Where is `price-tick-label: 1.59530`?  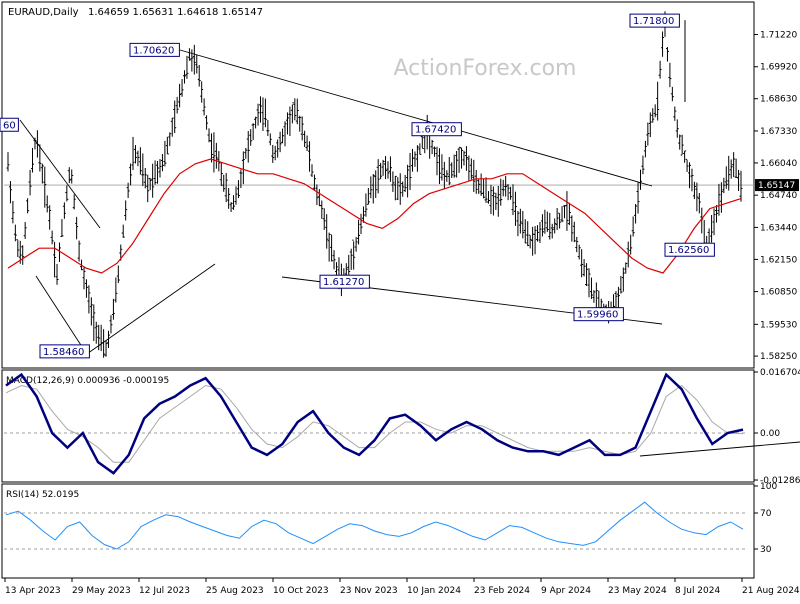 price-tick-label: 1.59530 is located at coordinates (778, 325).